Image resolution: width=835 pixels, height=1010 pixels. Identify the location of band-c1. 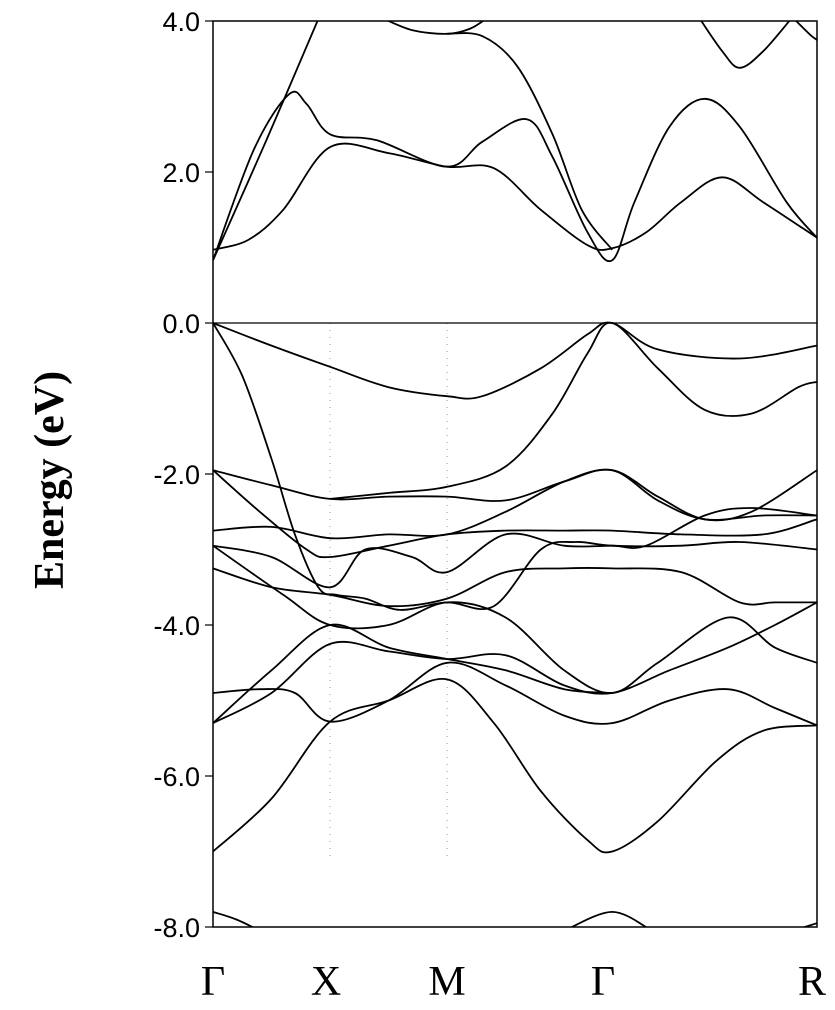
(515, 196).